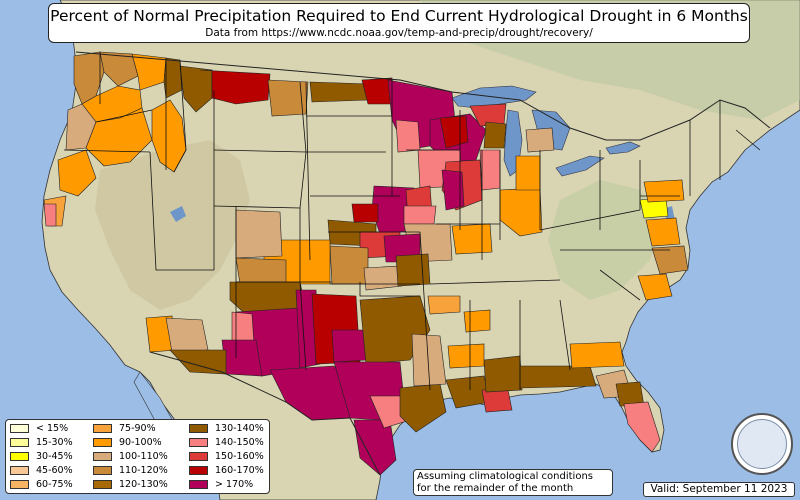 Image resolution: width=800 pixels, height=500 pixels. Describe the element at coordinates (54, 470) in the screenshot. I see `legend-label: 45-60%` at that location.